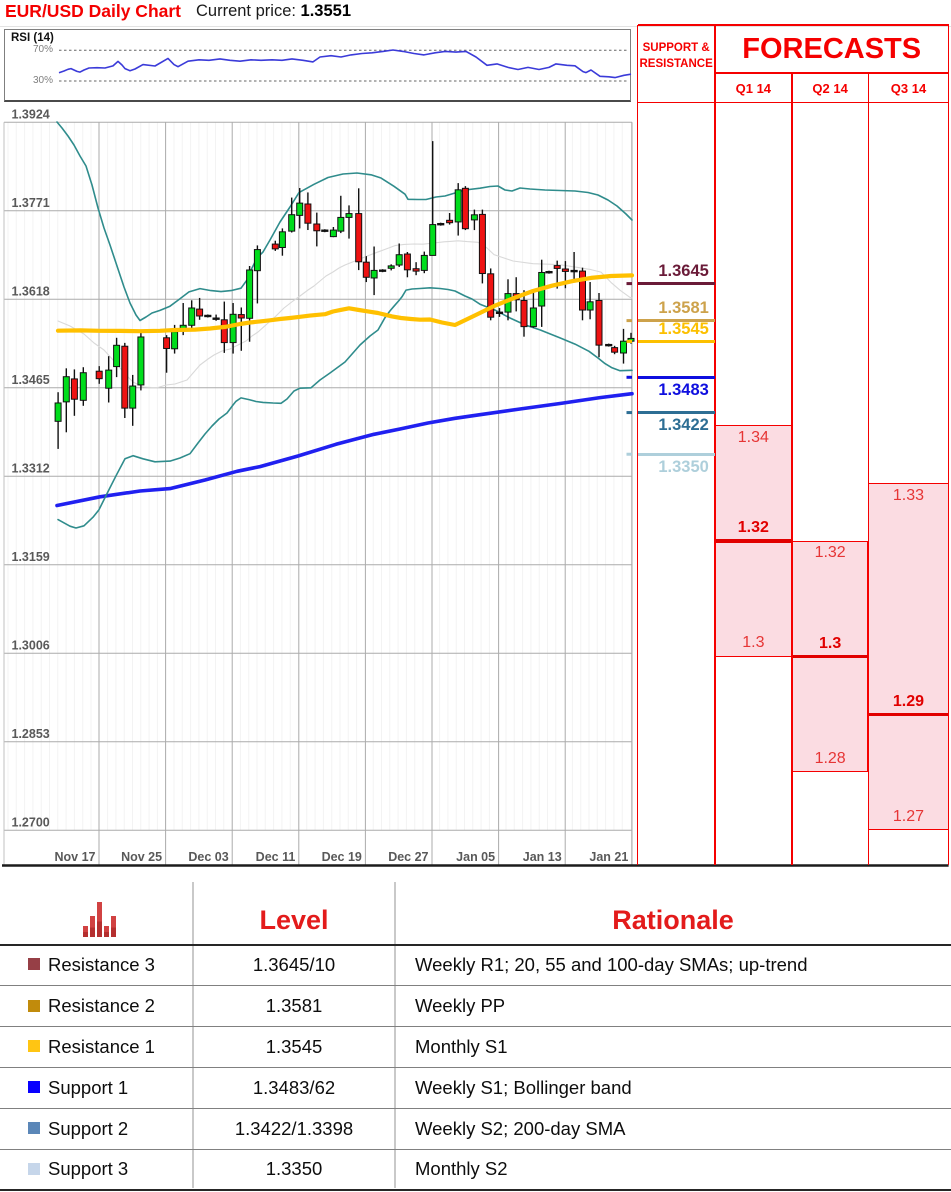  Describe the element at coordinates (101, 1005) in the screenshot. I see `level-name: Resistance 2` at that location.